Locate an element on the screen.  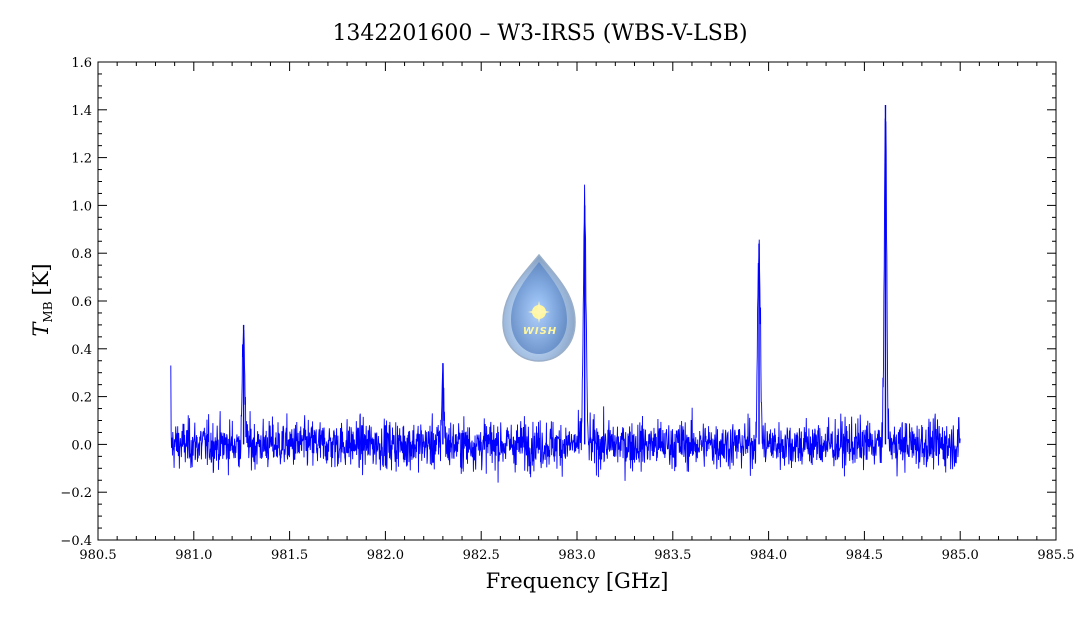
x-tick-label: 981.5 is located at coordinates (289, 555).